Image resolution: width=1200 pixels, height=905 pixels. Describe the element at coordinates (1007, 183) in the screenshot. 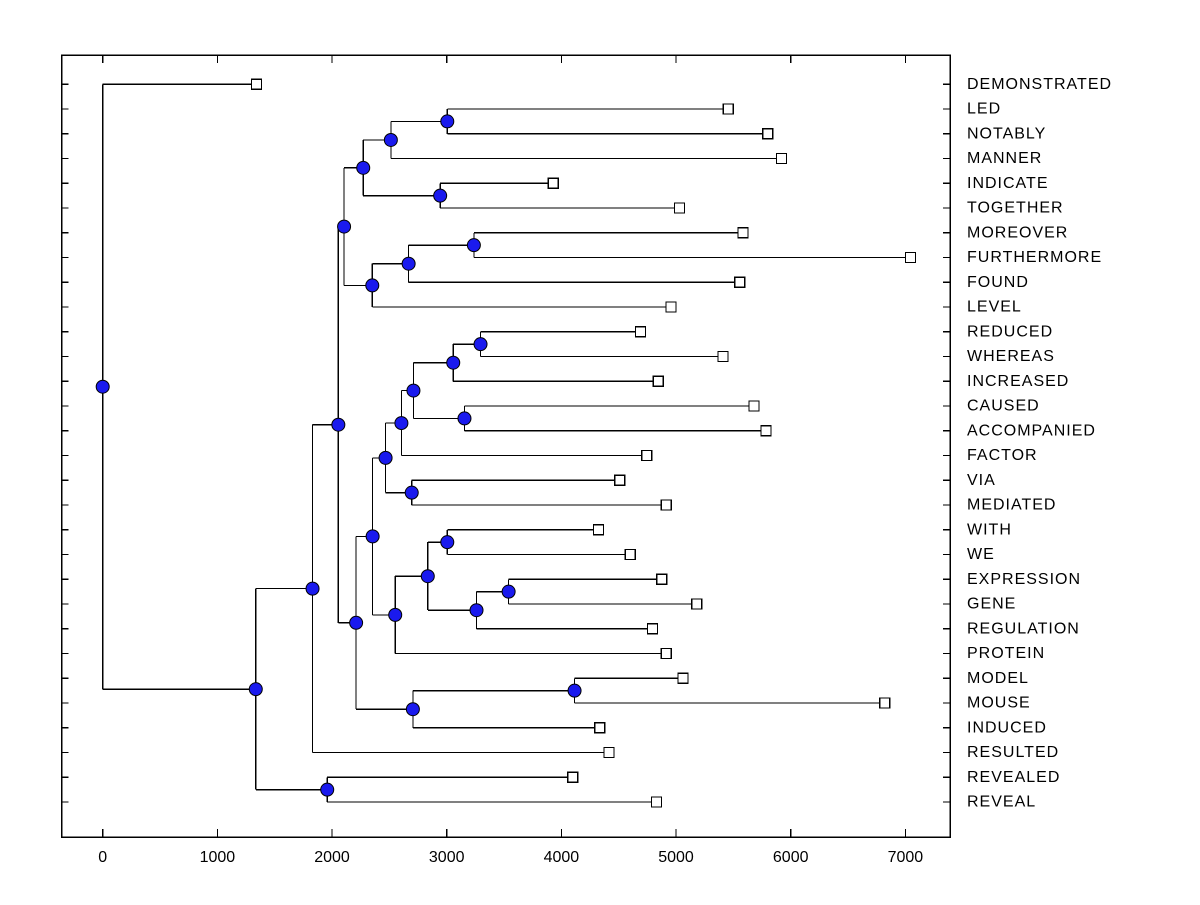

I see `leaf-label: INDICATE` at that location.